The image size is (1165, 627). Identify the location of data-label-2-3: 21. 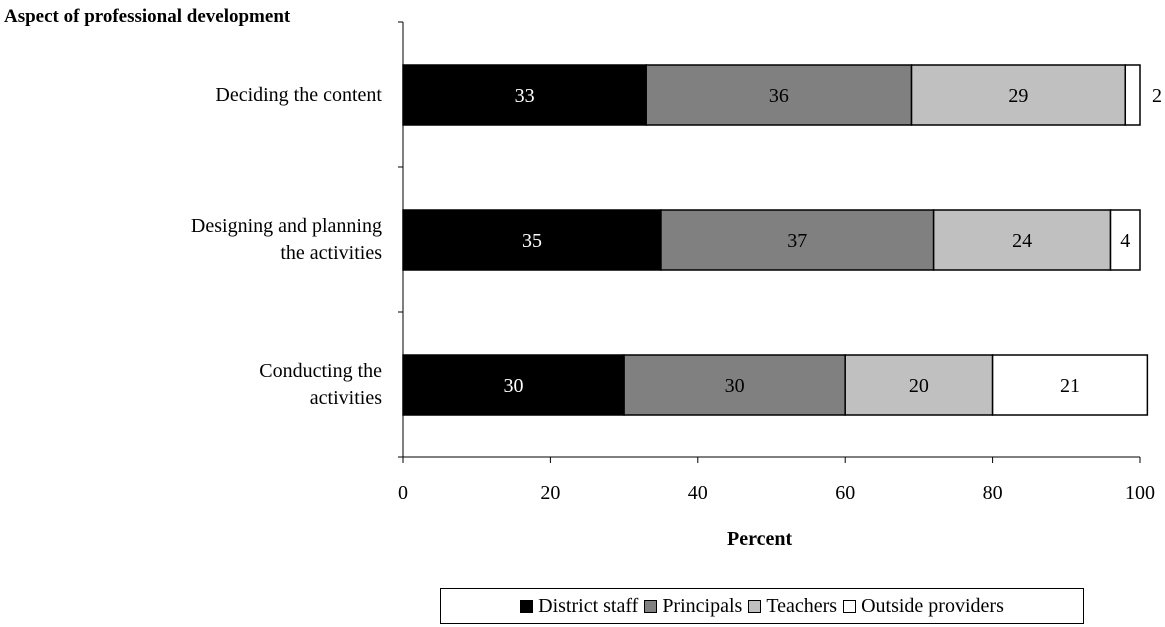
(1070, 386).